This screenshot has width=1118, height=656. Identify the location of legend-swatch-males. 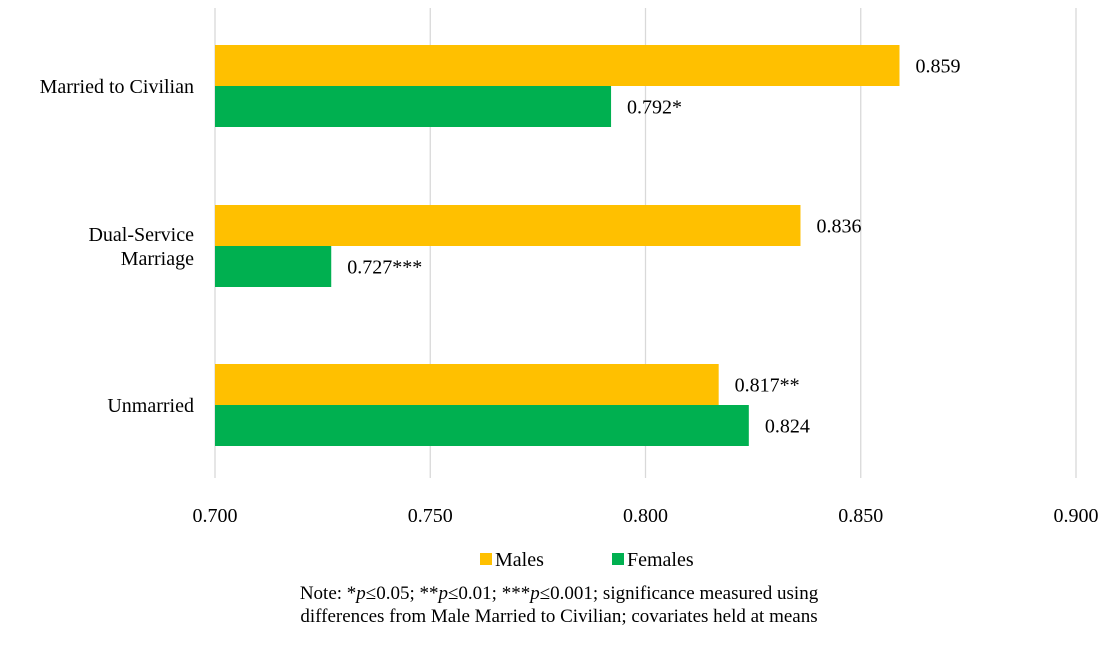
(486, 559).